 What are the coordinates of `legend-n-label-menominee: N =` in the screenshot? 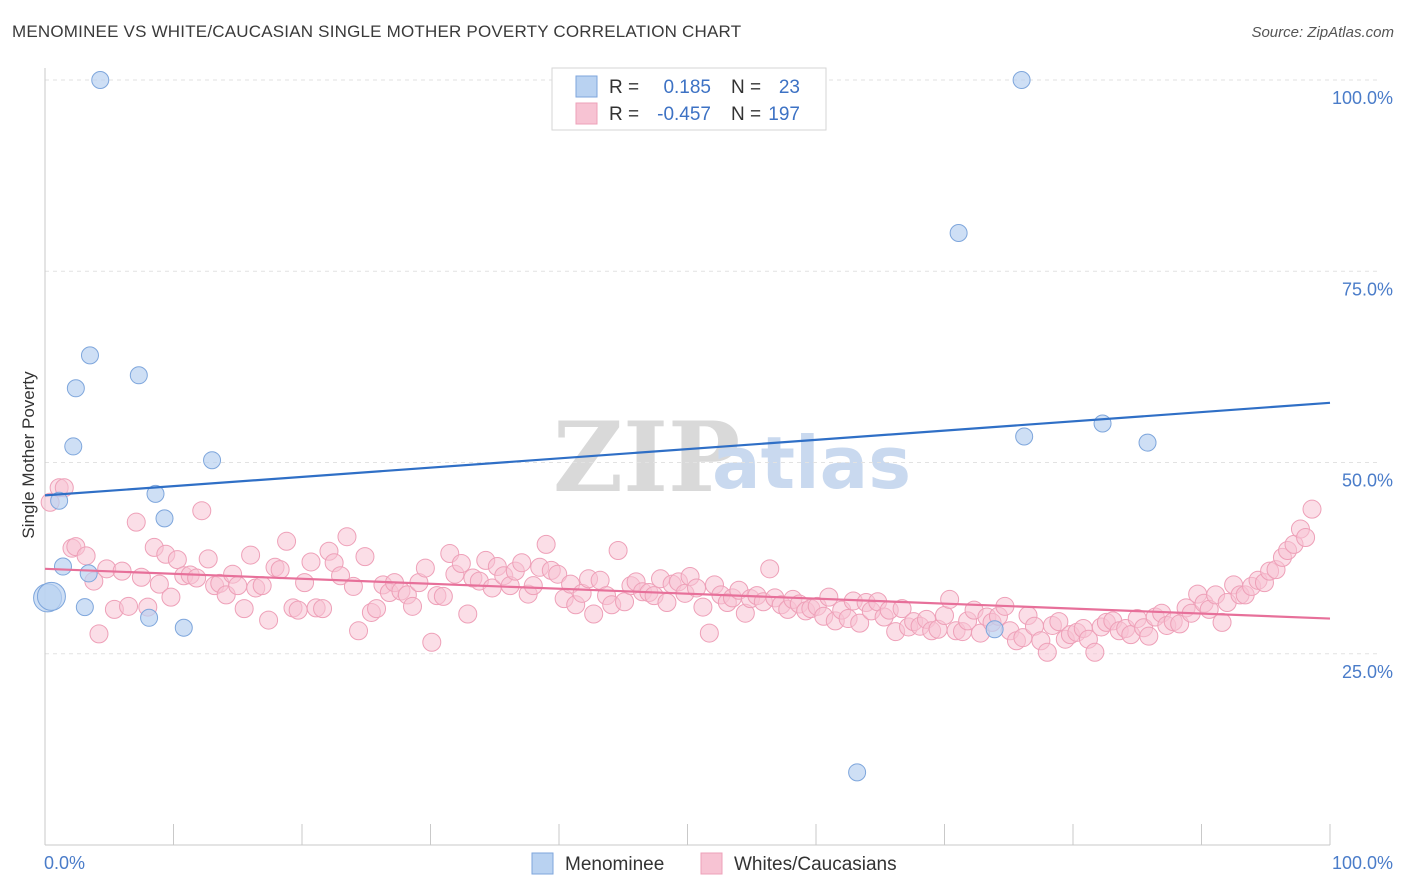 It's located at (746, 87).